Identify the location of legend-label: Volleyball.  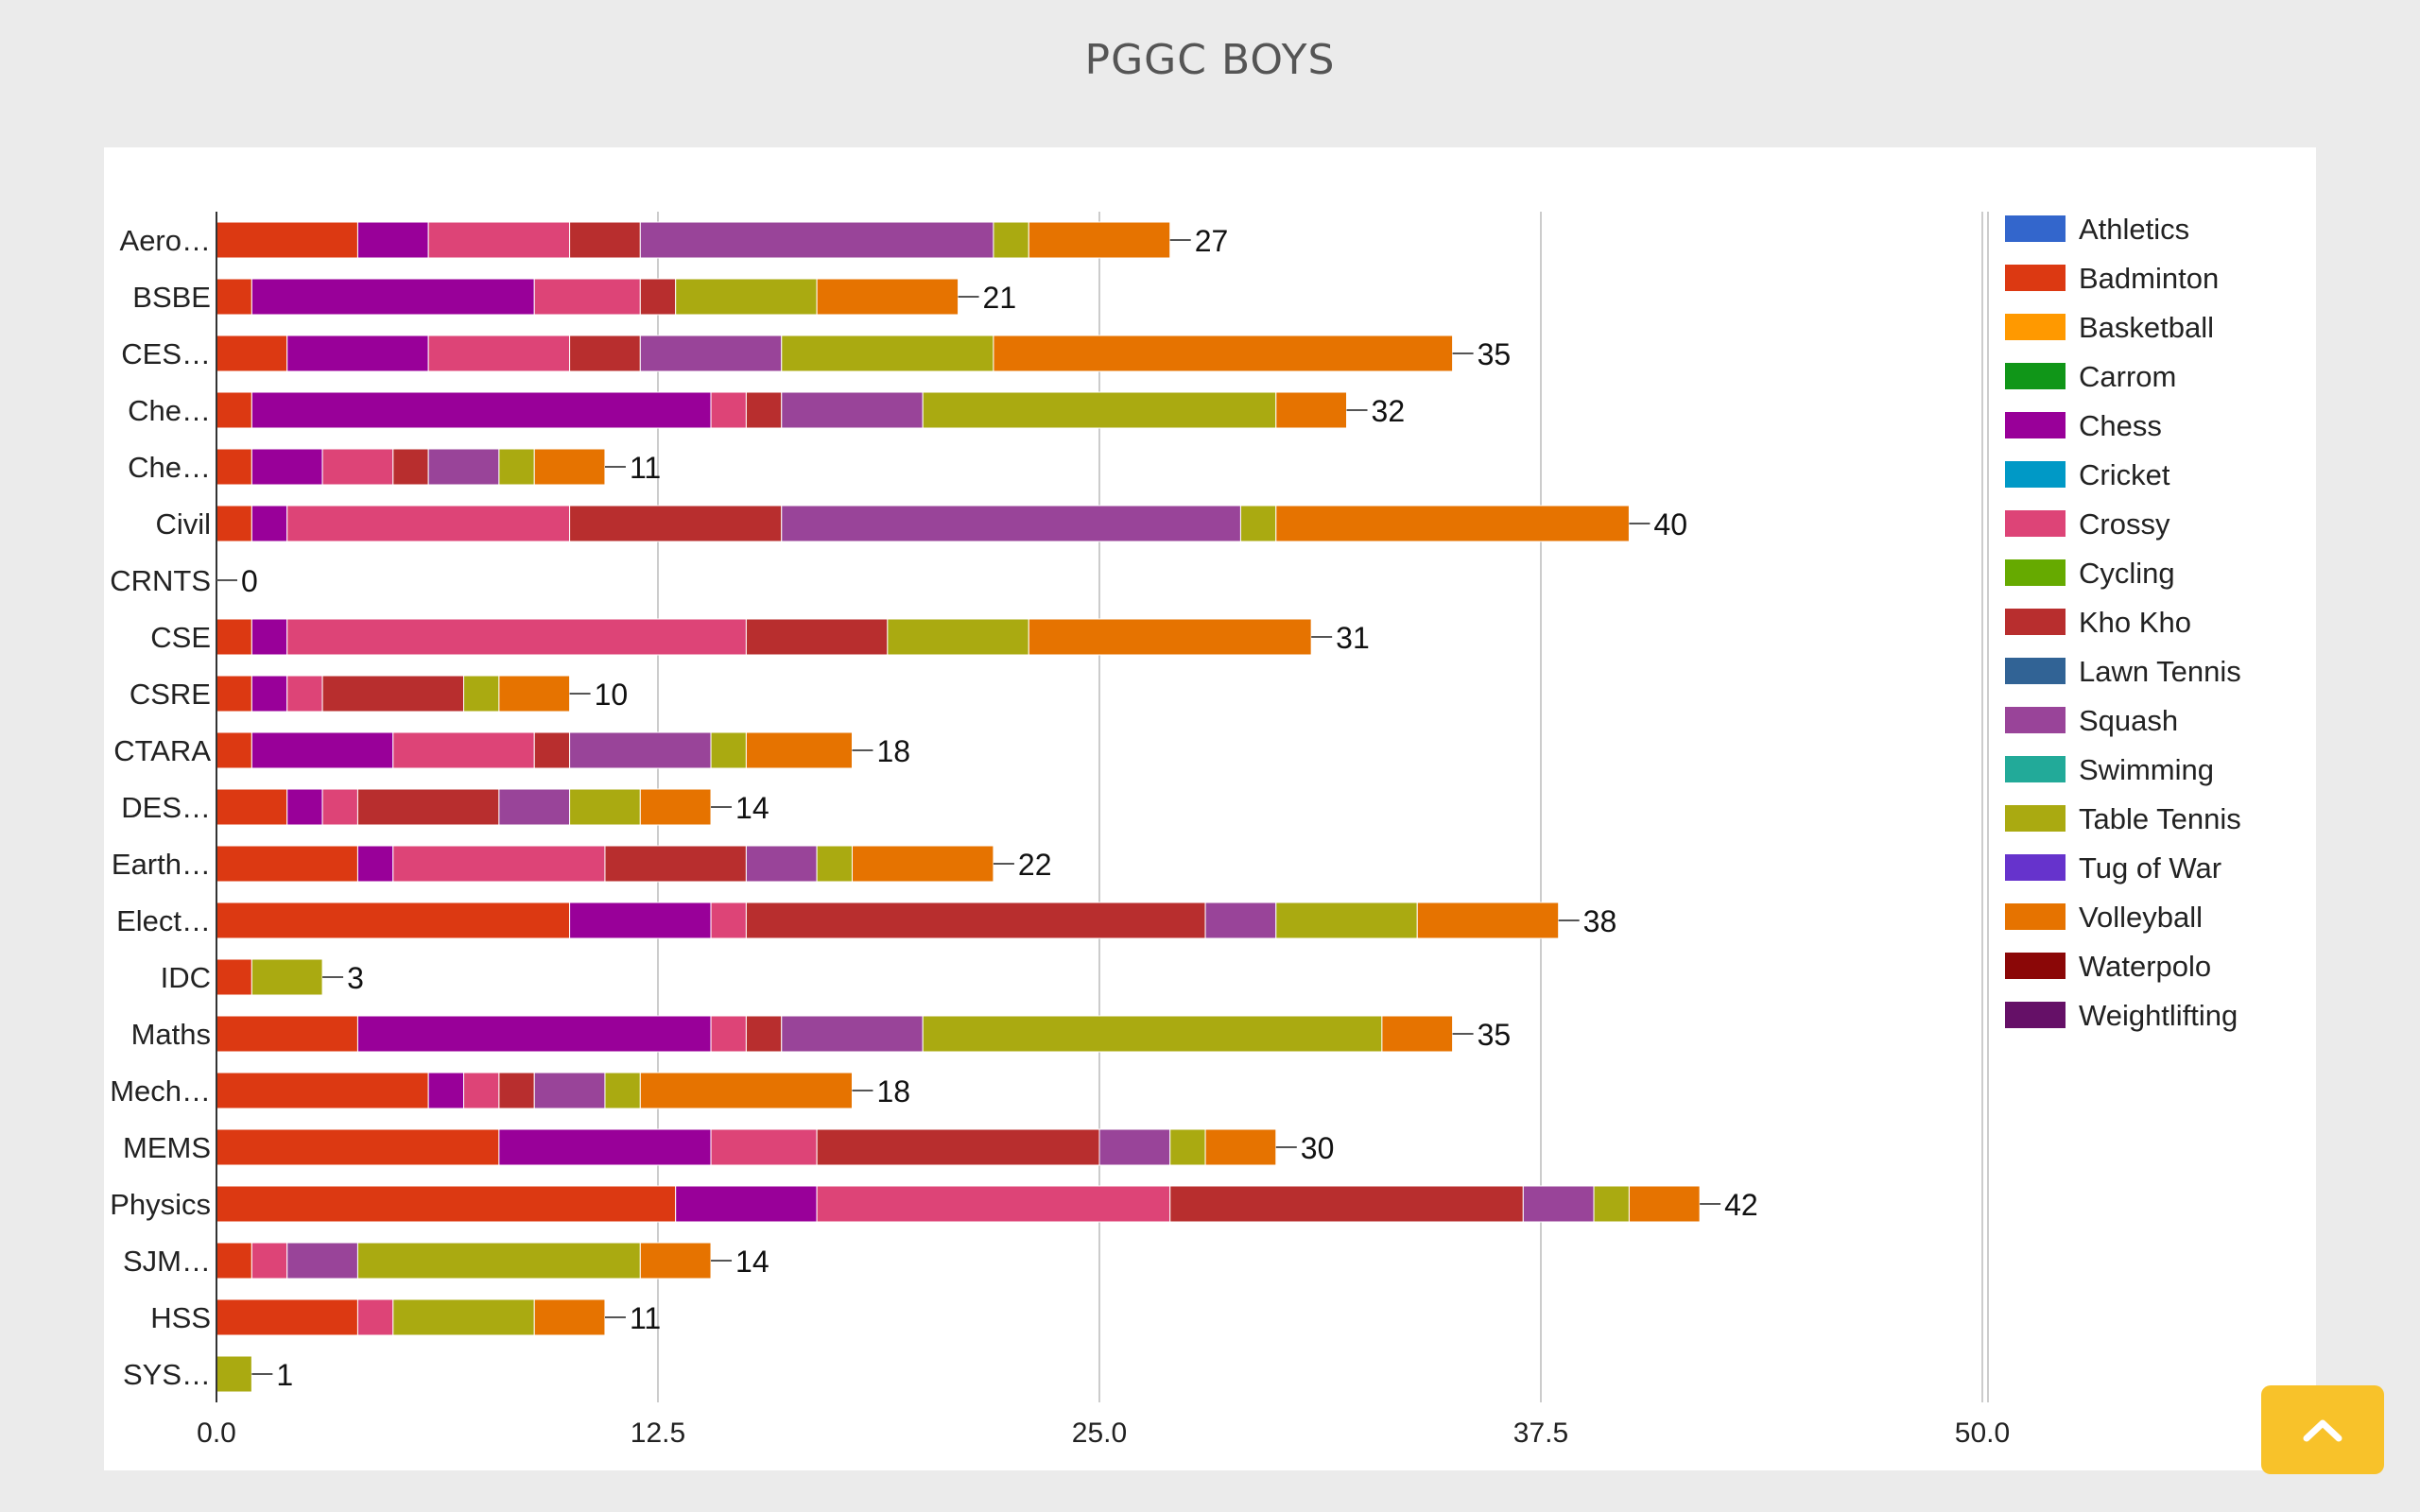
(2141, 917).